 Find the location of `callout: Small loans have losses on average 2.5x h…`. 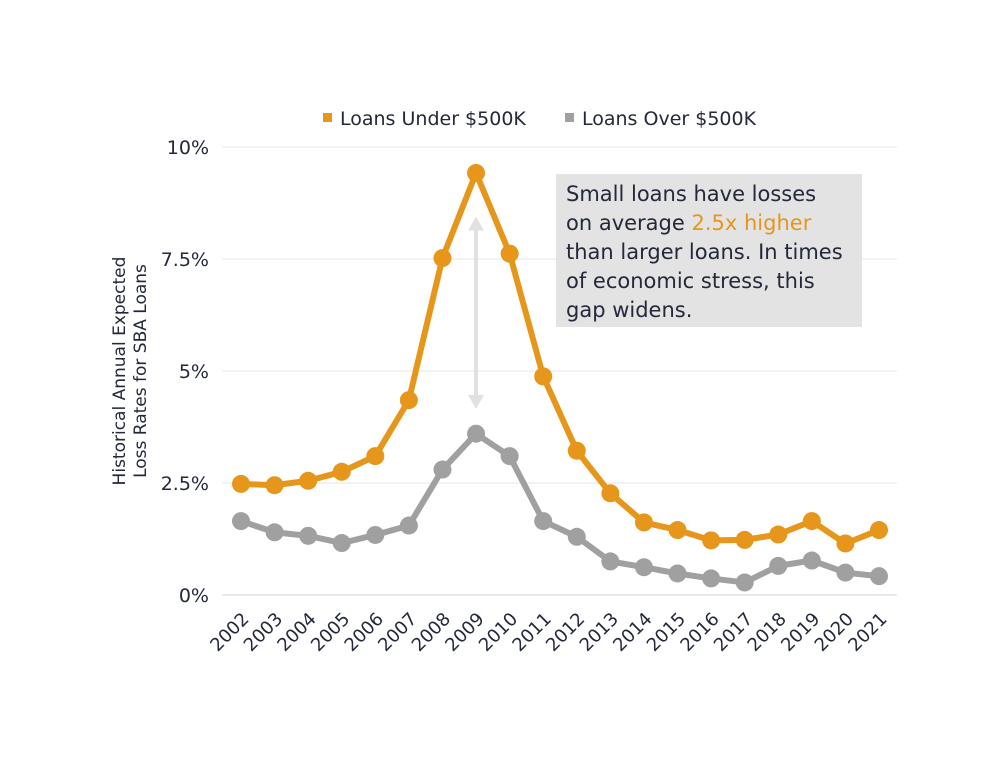

callout: Small loans have losses on average 2.5x h… is located at coordinates (709, 250).